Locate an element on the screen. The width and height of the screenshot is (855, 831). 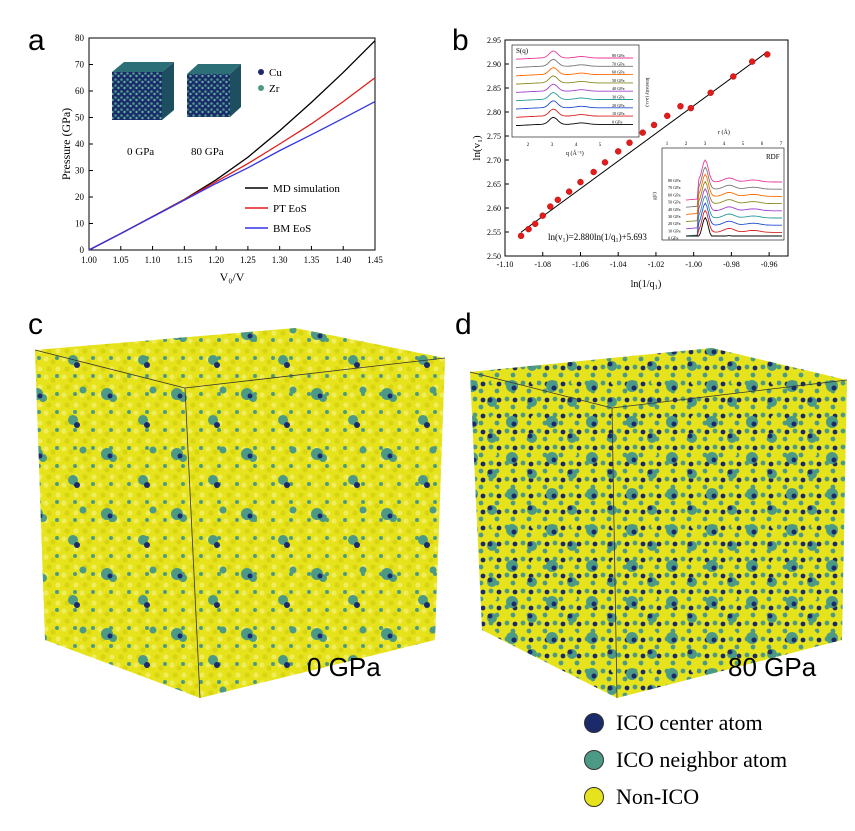
chart-b-fit-line is located at coordinates (644, 142).